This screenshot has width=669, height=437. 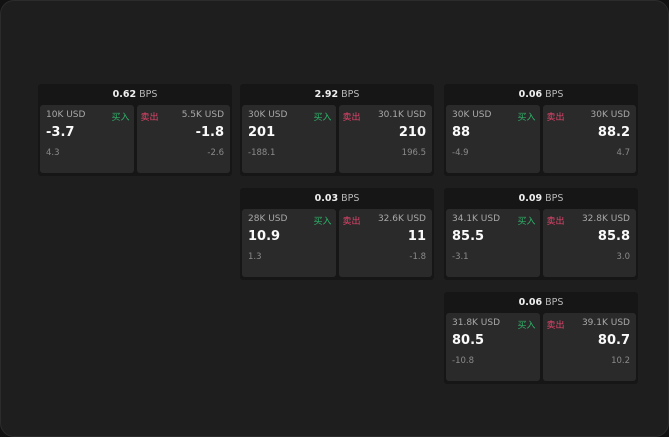 What do you see at coordinates (401, 115) in the screenshot?
I see `ask-size: 30.1K USD` at bounding box center [401, 115].